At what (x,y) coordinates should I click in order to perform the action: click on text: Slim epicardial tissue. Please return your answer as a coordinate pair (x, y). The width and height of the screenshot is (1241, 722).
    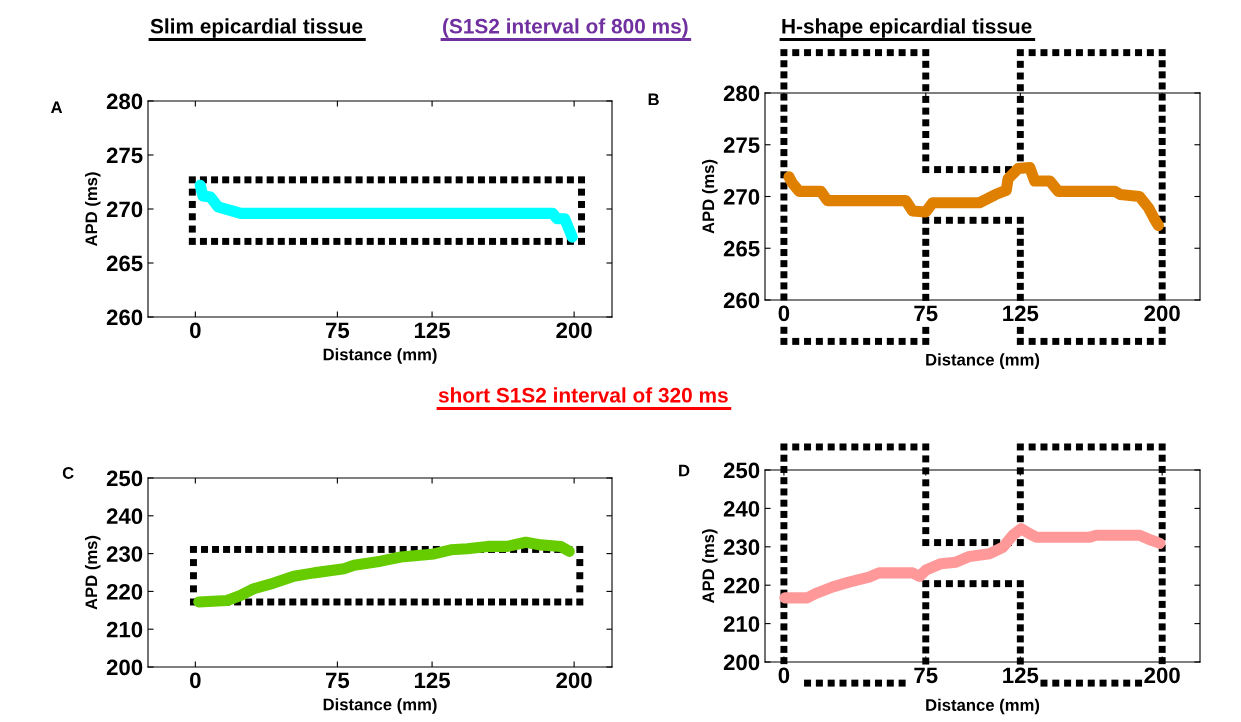
    Looking at the image, I should click on (256, 28).